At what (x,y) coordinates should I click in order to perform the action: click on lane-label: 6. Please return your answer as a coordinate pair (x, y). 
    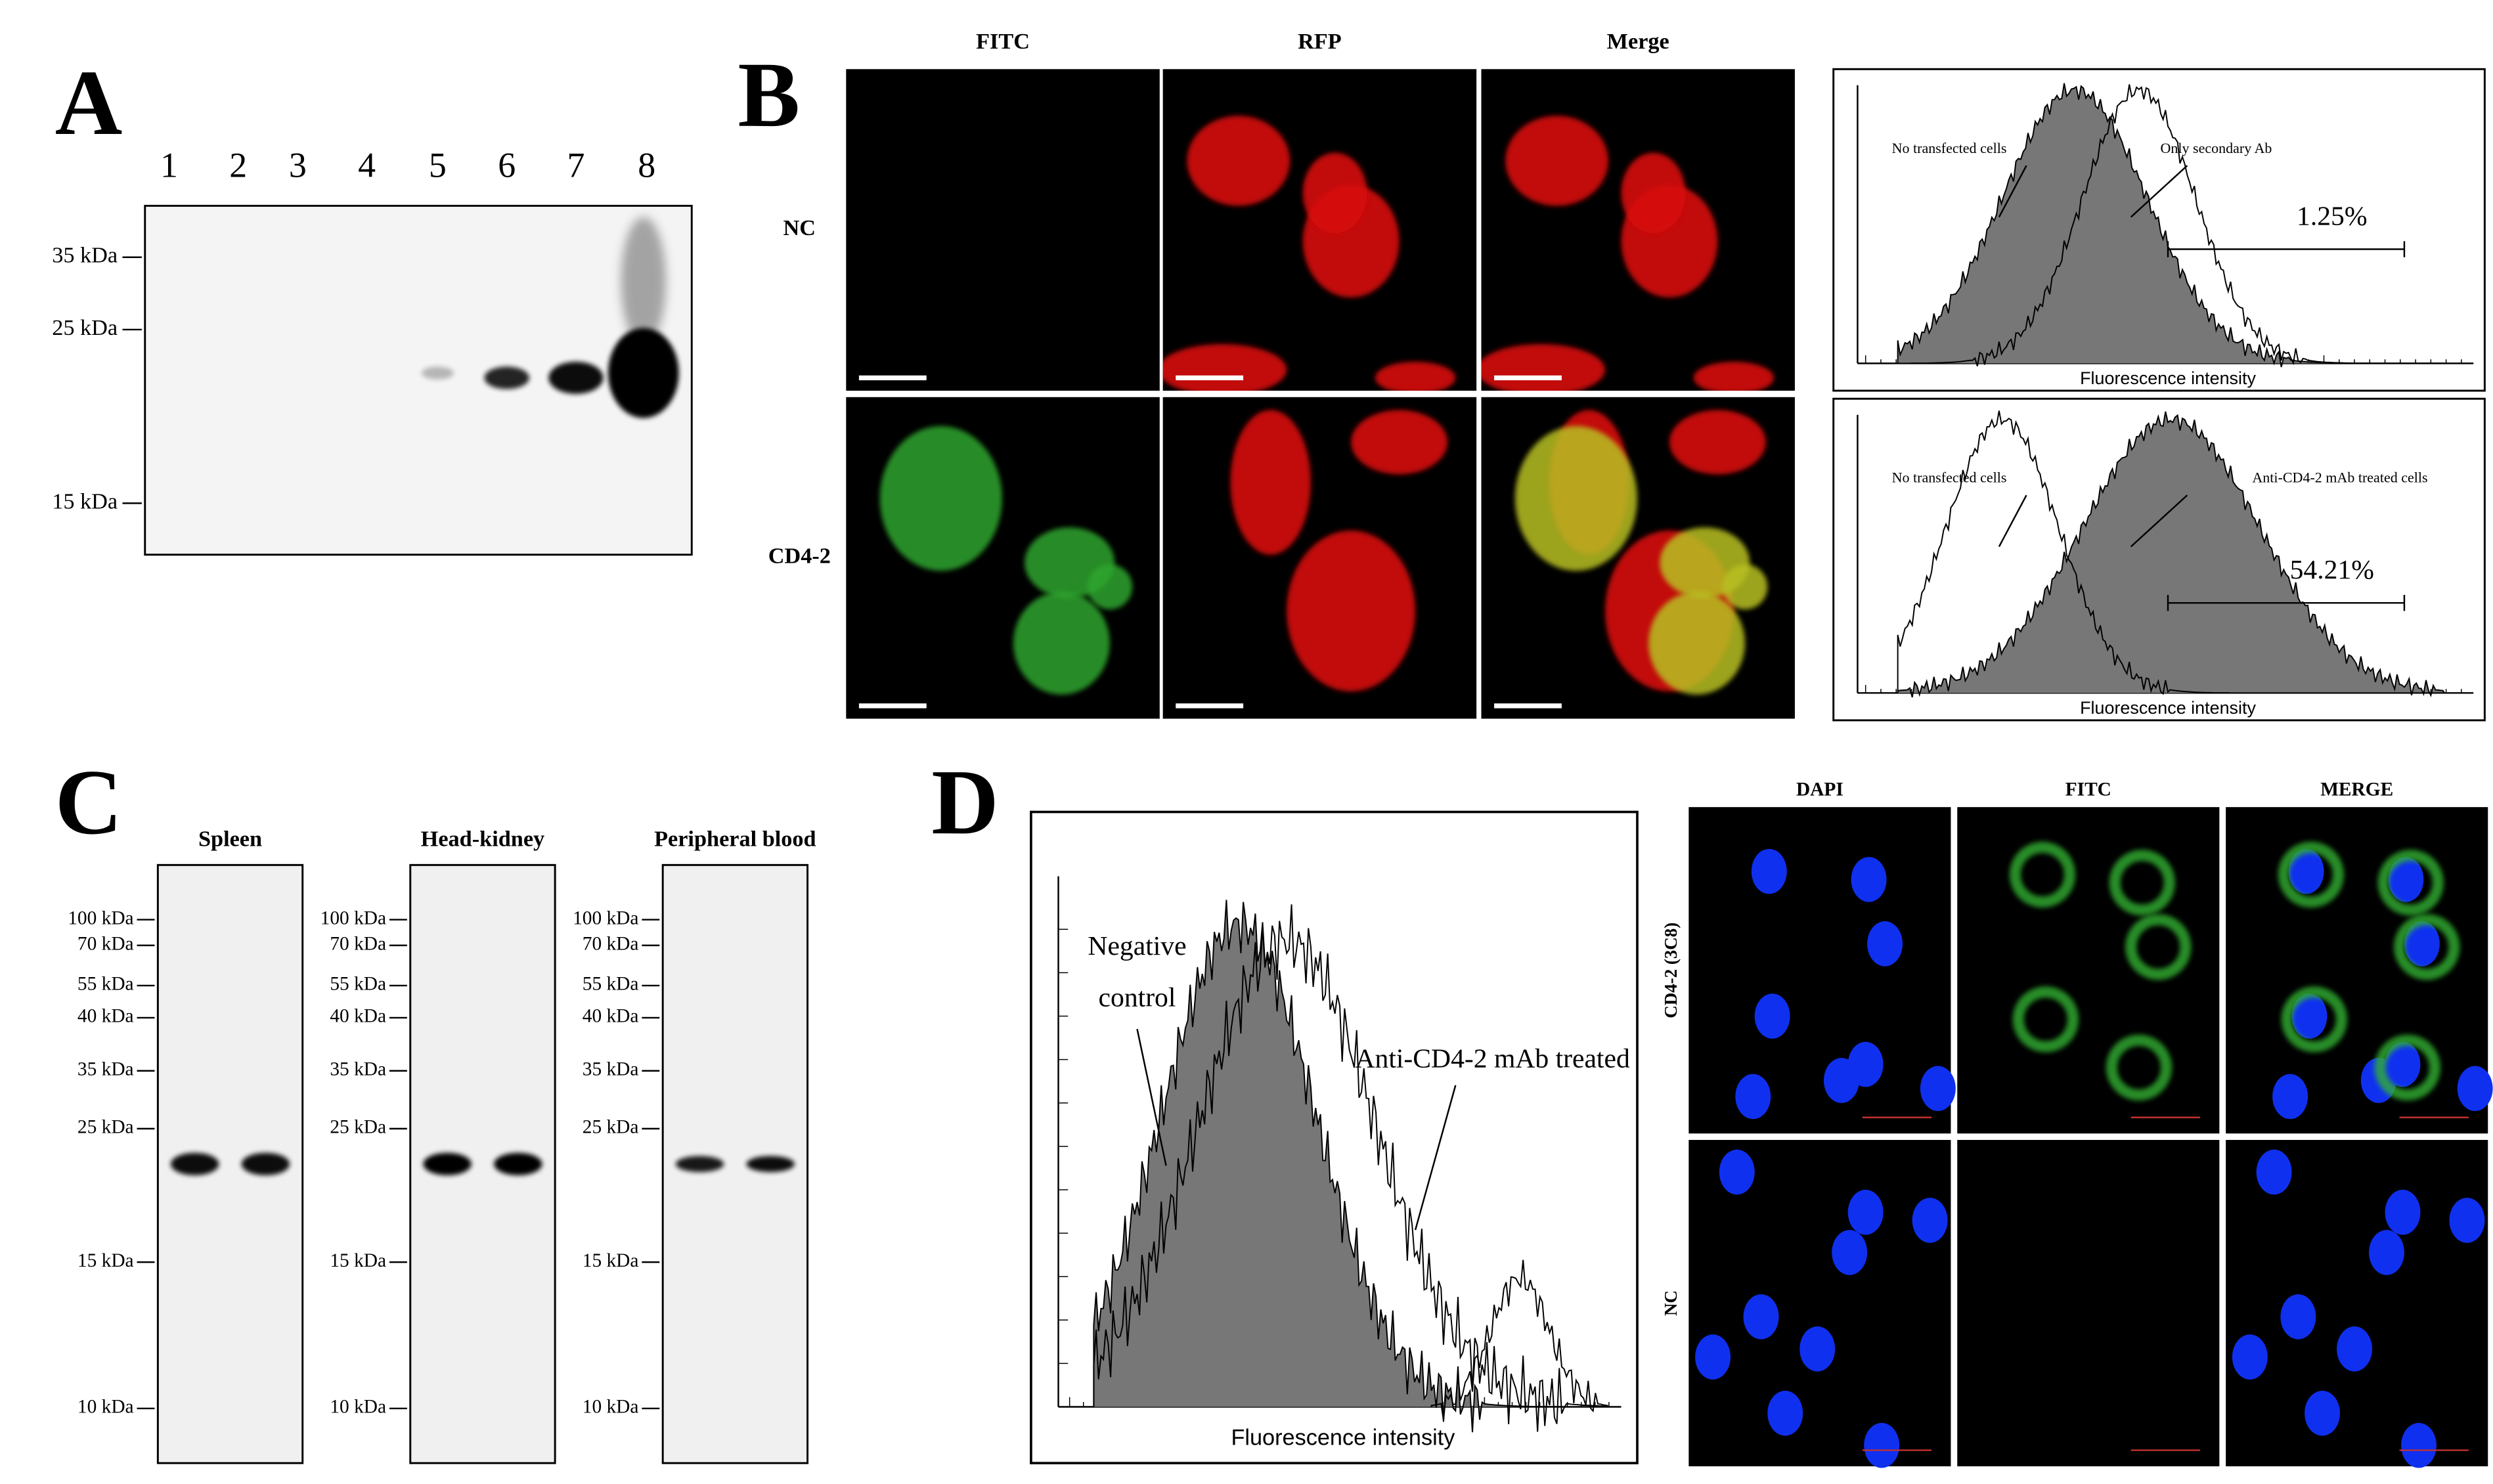
    Looking at the image, I should click on (507, 165).